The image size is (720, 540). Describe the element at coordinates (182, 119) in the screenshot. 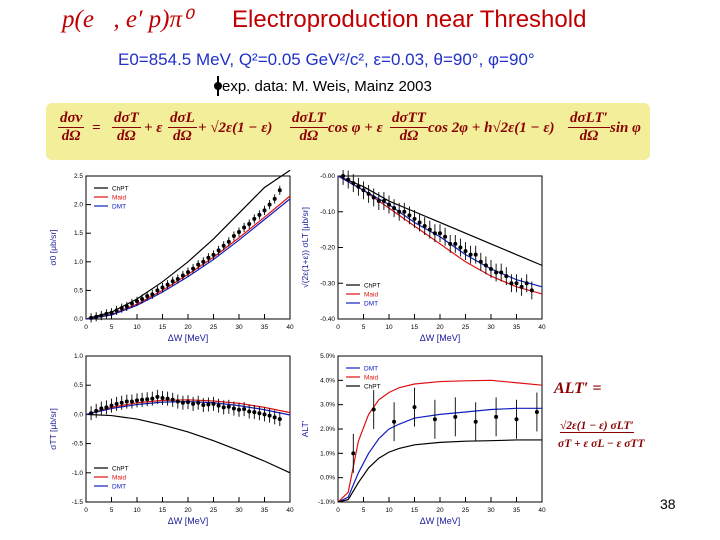

I see `l-numerator: dσL` at that location.